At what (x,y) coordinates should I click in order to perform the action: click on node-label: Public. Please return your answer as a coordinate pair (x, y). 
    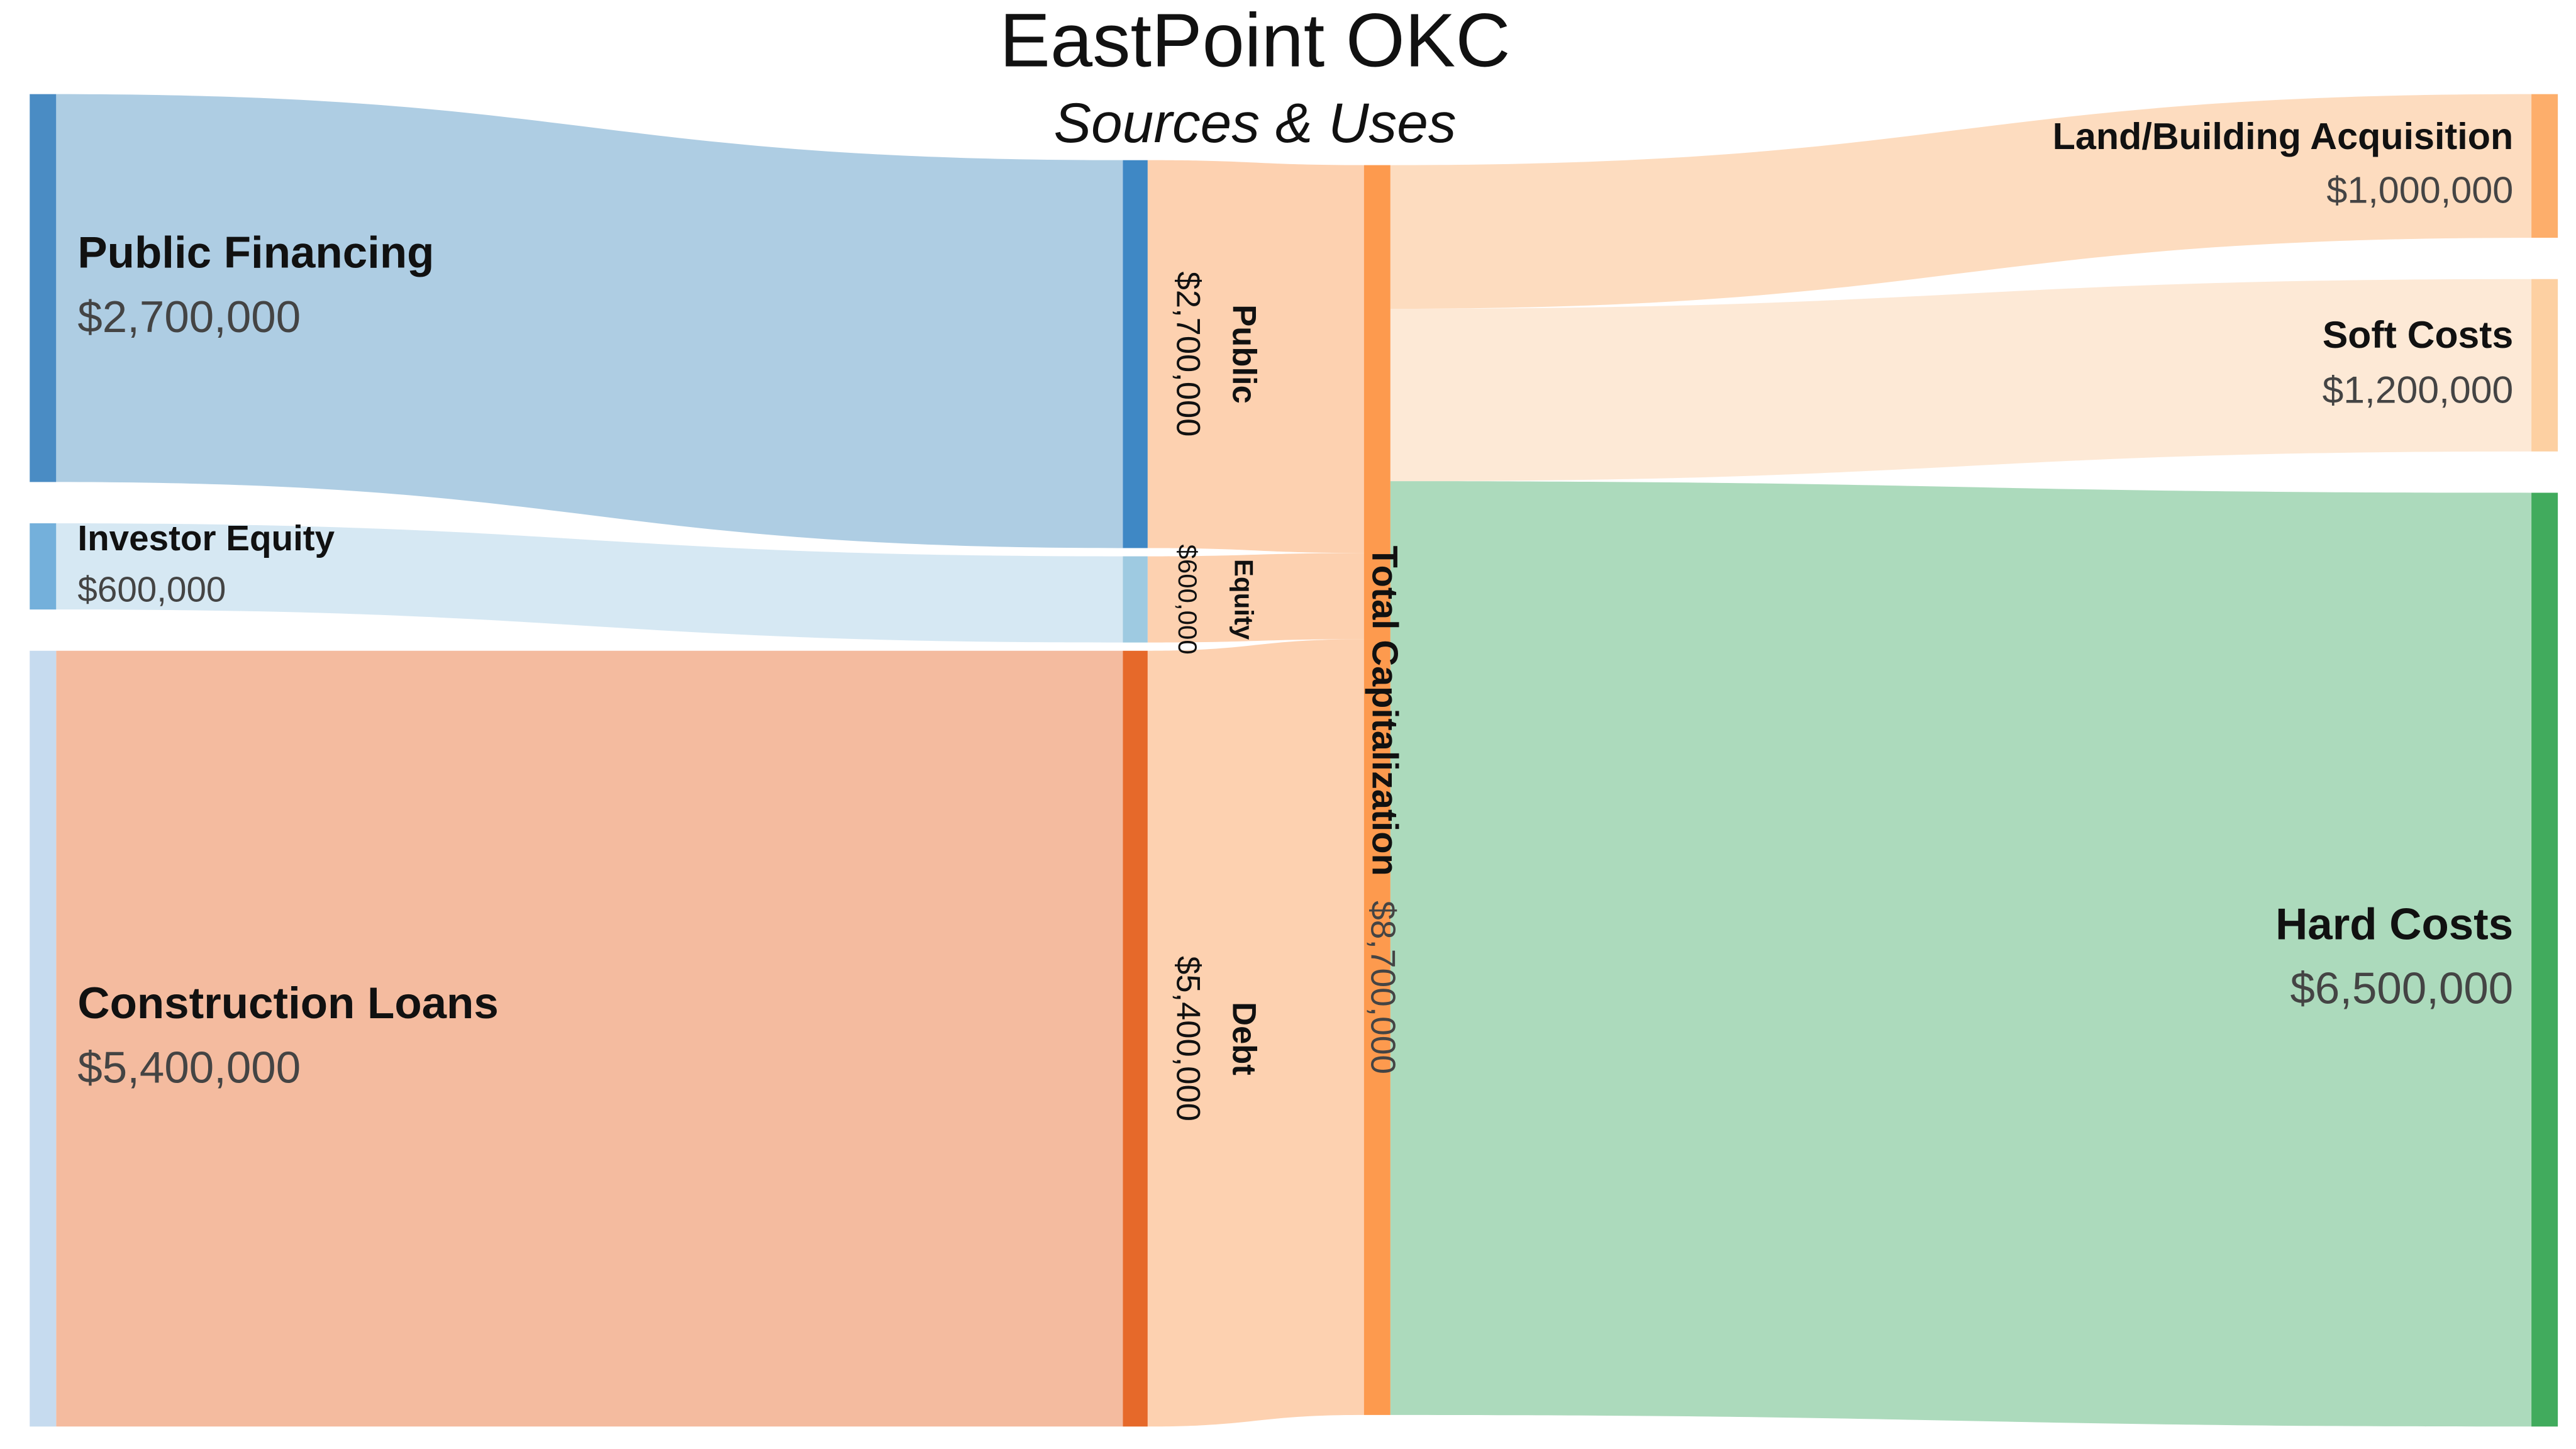
    Looking at the image, I should click on (1244, 354).